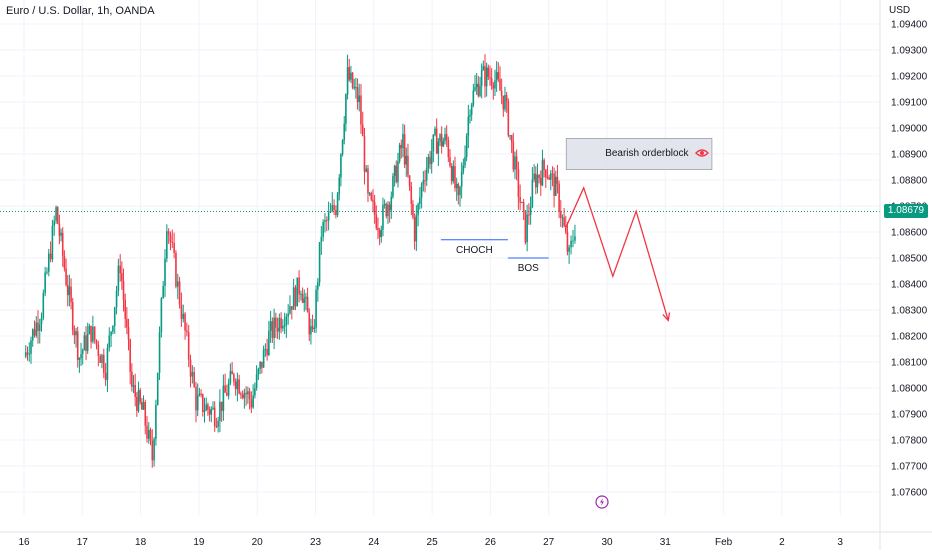 The image size is (932, 555). Describe the element at coordinates (909, 389) in the screenshot. I see `y-tick-label: 1.08000` at that location.